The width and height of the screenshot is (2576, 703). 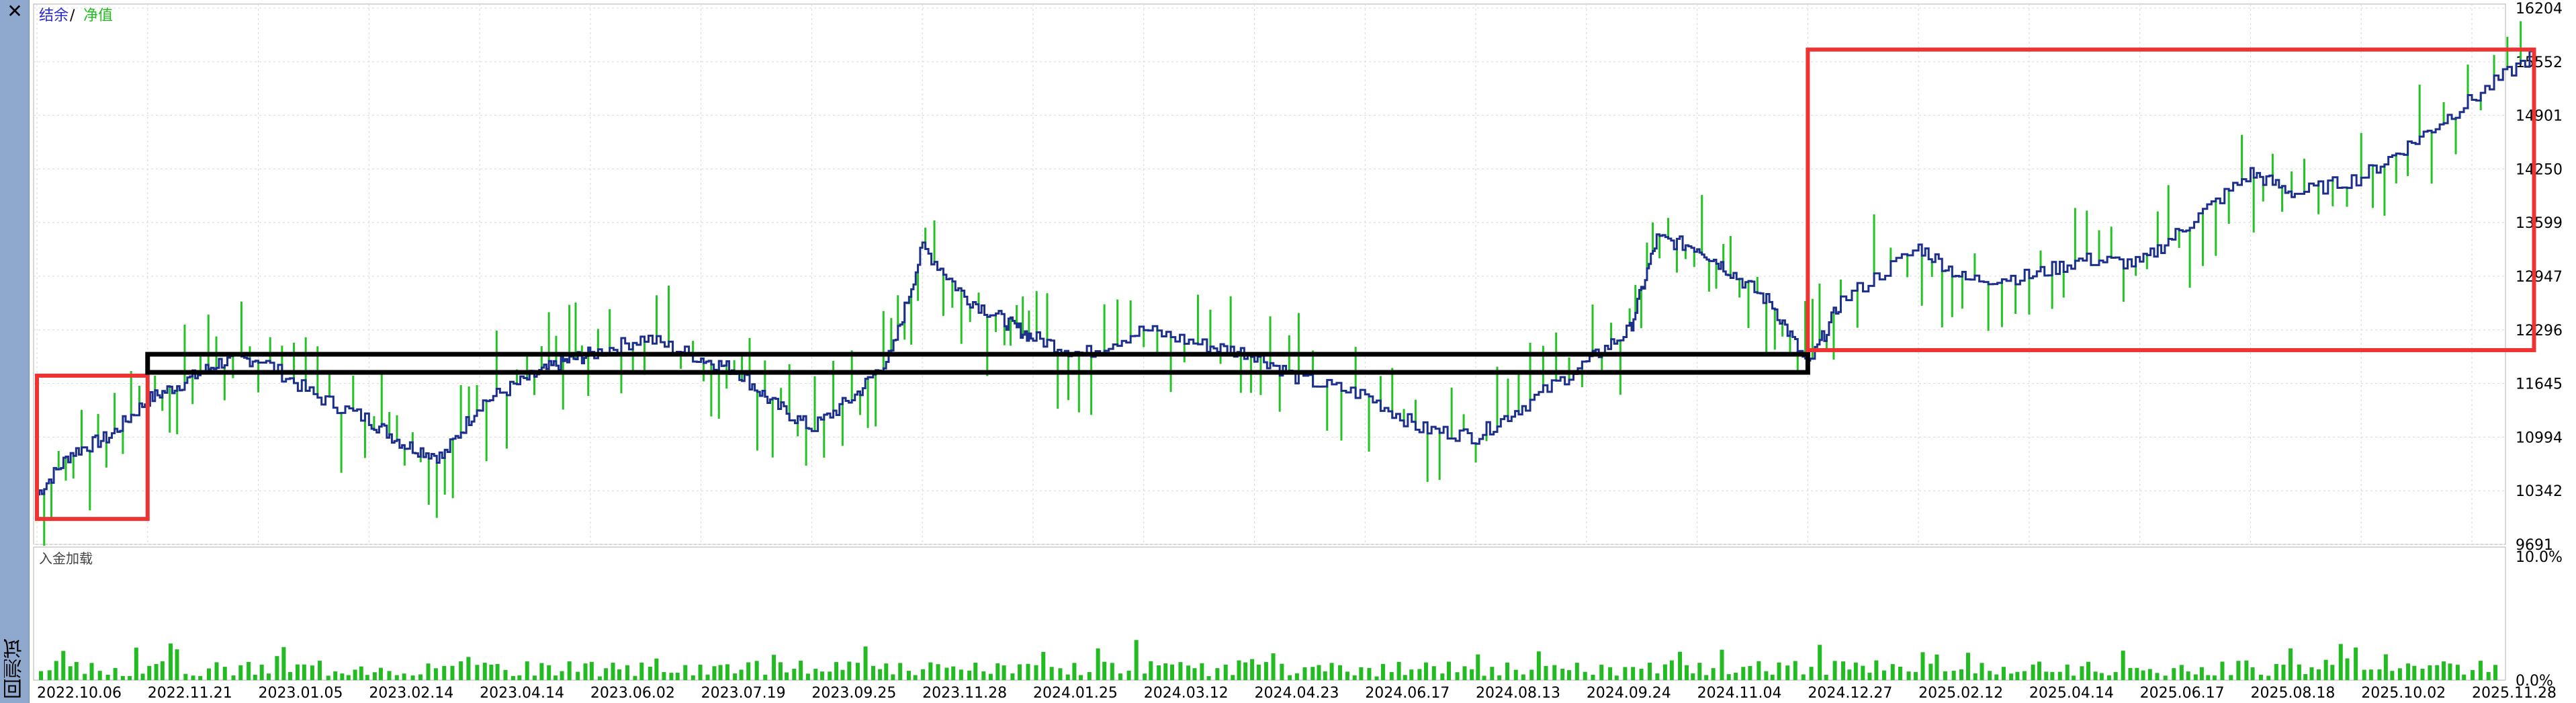 What do you see at coordinates (66, 558) in the screenshot?
I see `sub-legend: 入金加载` at bounding box center [66, 558].